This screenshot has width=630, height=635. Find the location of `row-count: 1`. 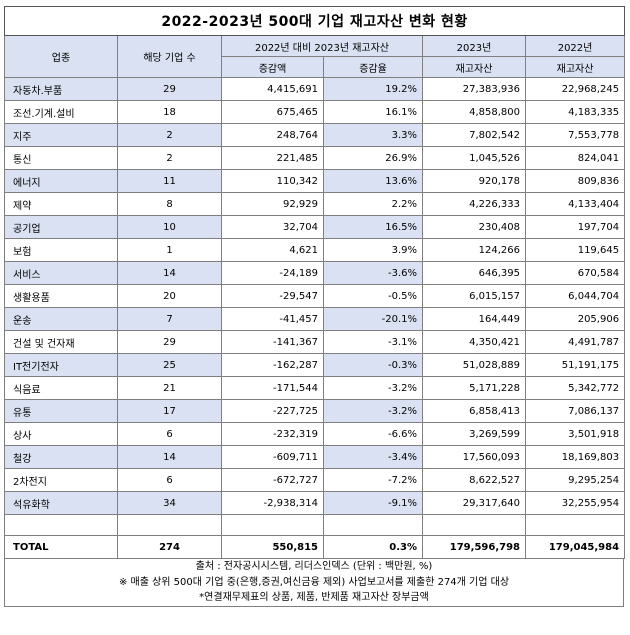

row-count: 1 is located at coordinates (169, 250).